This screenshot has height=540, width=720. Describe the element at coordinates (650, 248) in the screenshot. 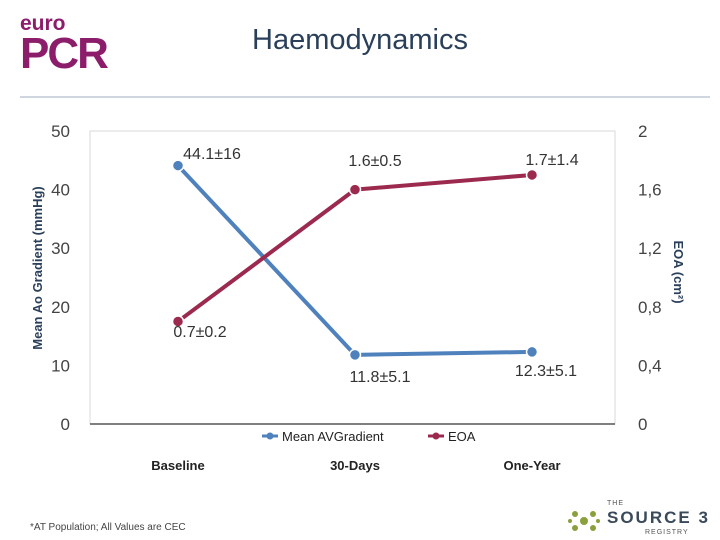

I see `y2-tick-label: 1,2` at that location.